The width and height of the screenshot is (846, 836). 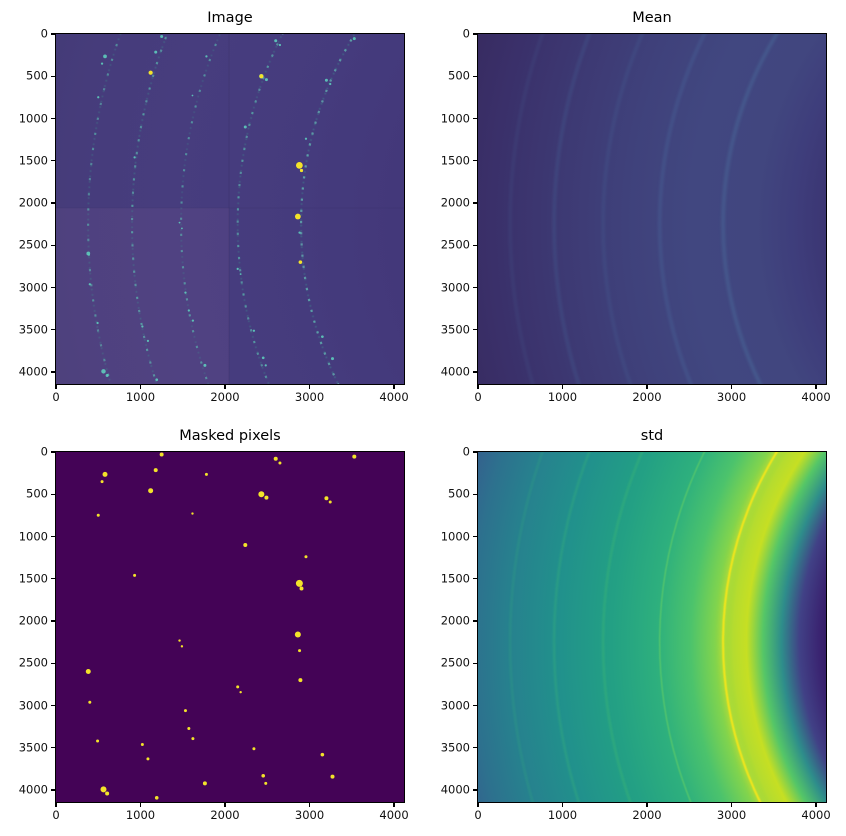 I want to click on y-tick-label: 2500, so click(x=455, y=244).